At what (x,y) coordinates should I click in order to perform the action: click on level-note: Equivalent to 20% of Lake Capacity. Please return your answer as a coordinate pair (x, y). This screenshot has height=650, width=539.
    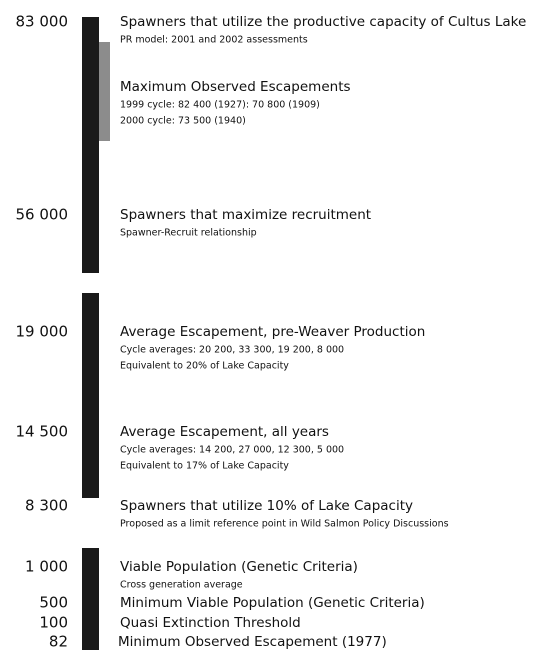
    Looking at the image, I should click on (204, 366).